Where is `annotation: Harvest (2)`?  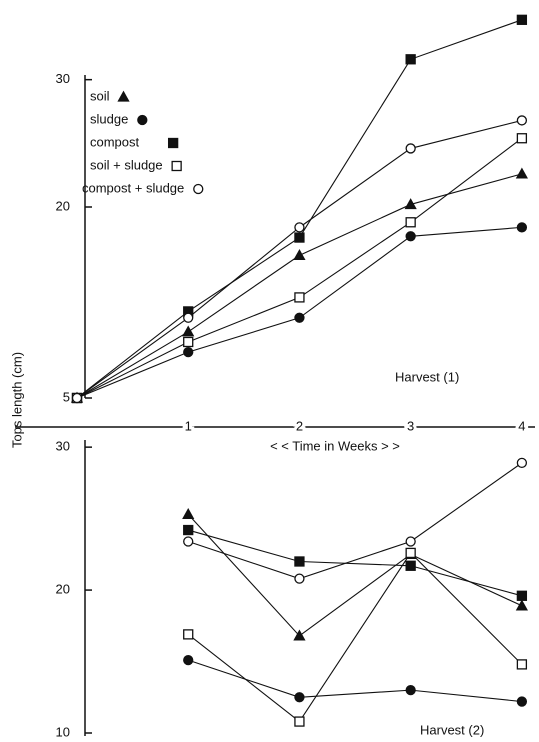 annotation: Harvest (2) is located at coordinates (452, 729).